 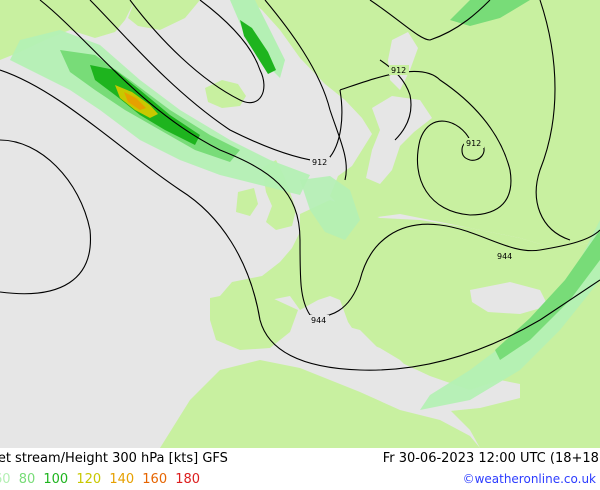 I want to click on land-ireland, so click(x=247, y=202).